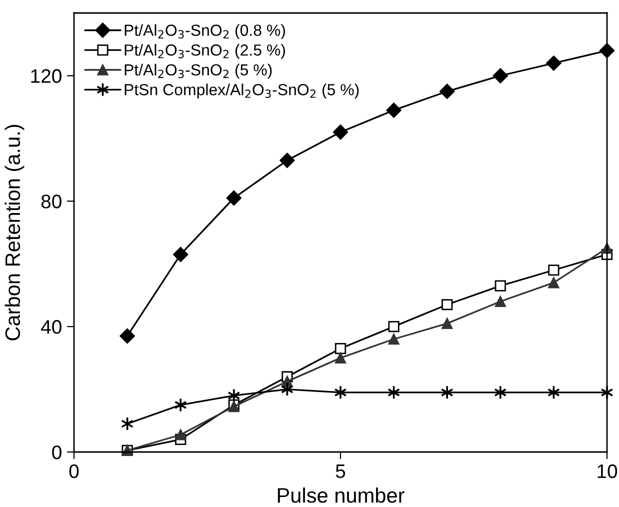 The height and width of the screenshot is (507, 619). I want to click on x-tick-label: 10, so click(608, 471).